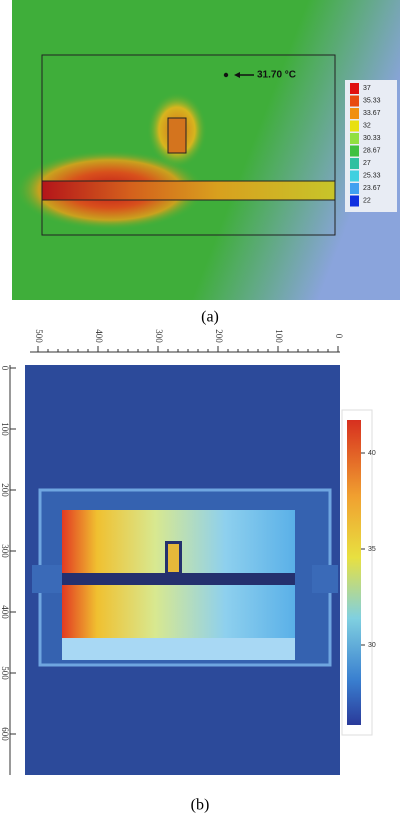  Describe the element at coordinates (178, 649) in the screenshot. I see `plate-edge` at that location.